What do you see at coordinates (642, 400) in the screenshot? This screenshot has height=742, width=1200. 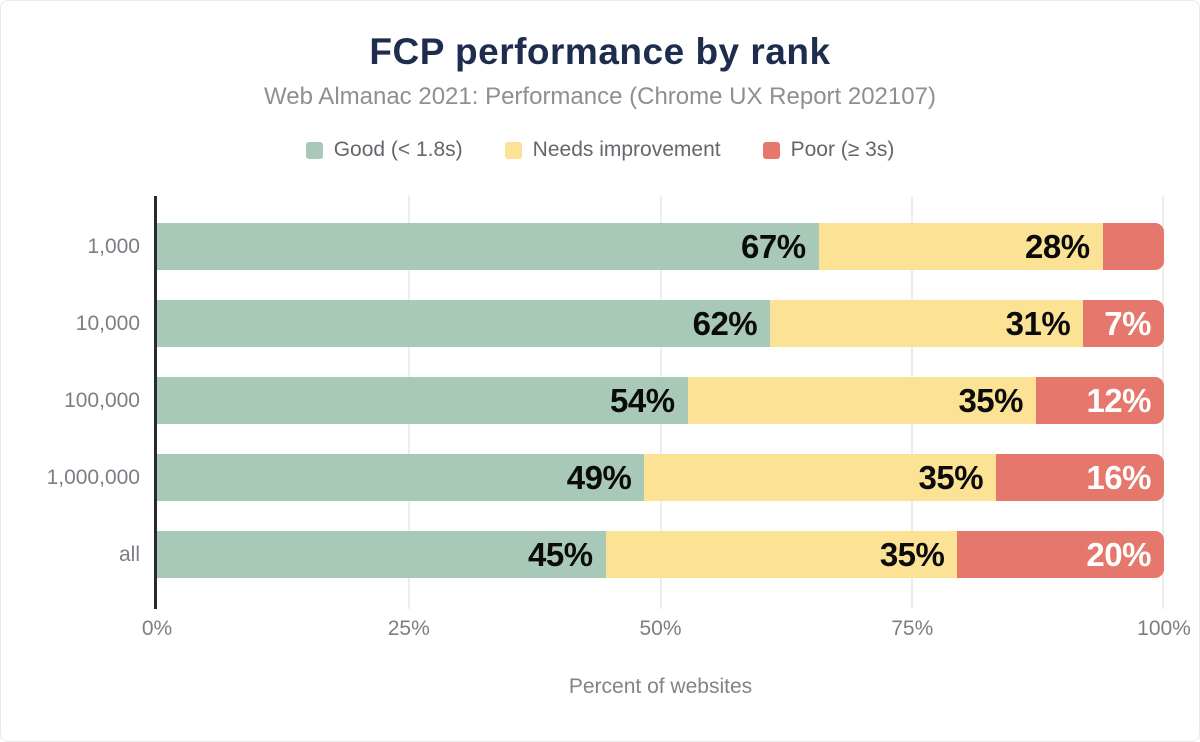 I see `bar-value-label: 54%` at bounding box center [642, 400].